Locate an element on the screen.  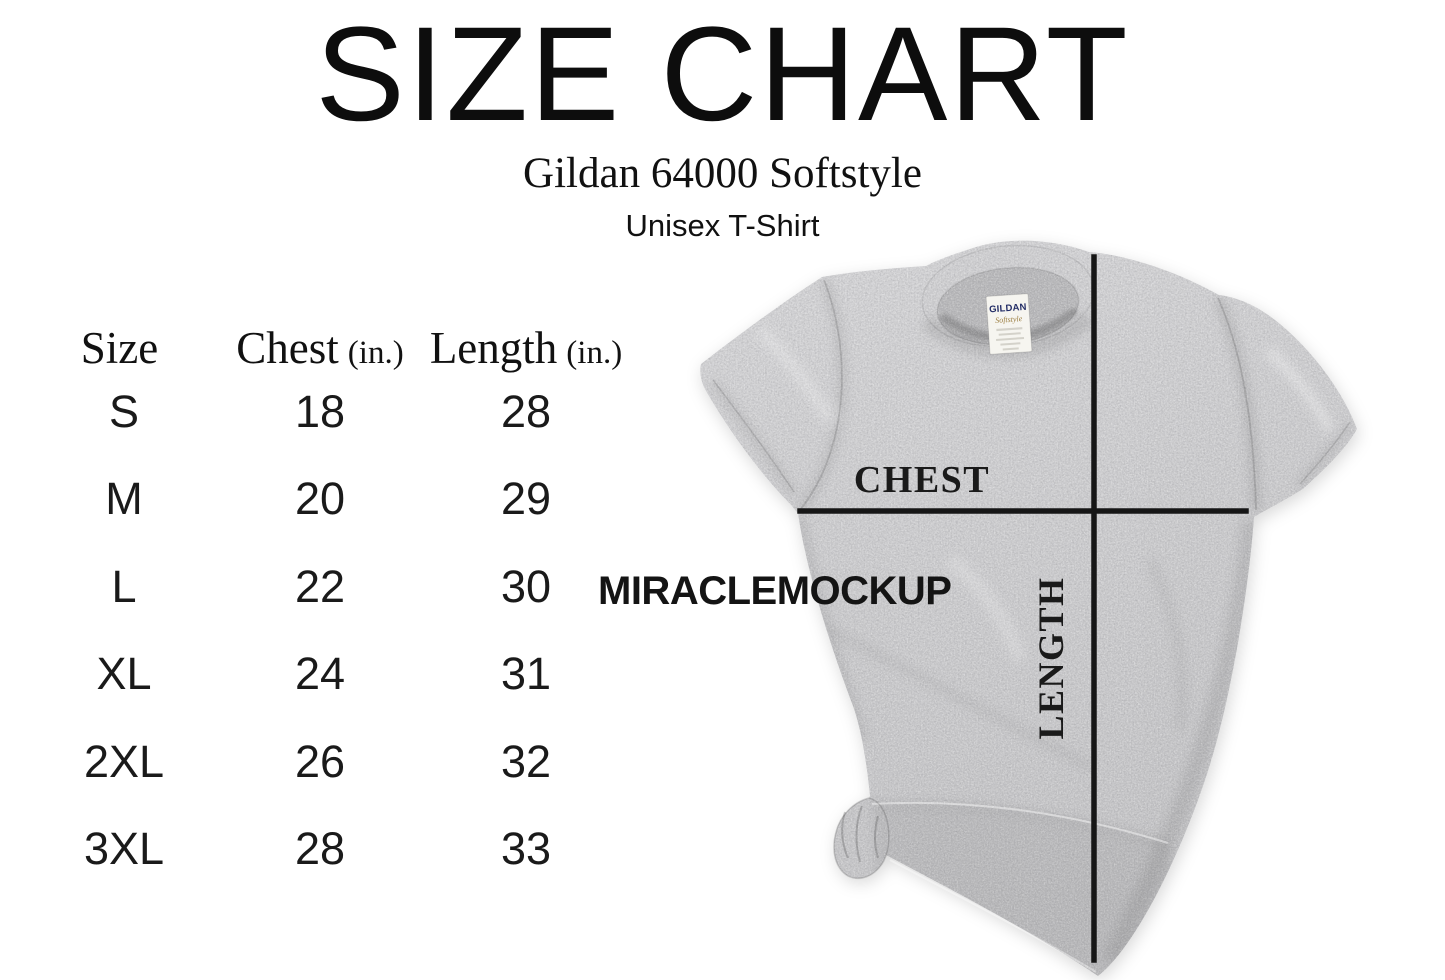
tag-style: Softstyle is located at coordinates (1009, 319).